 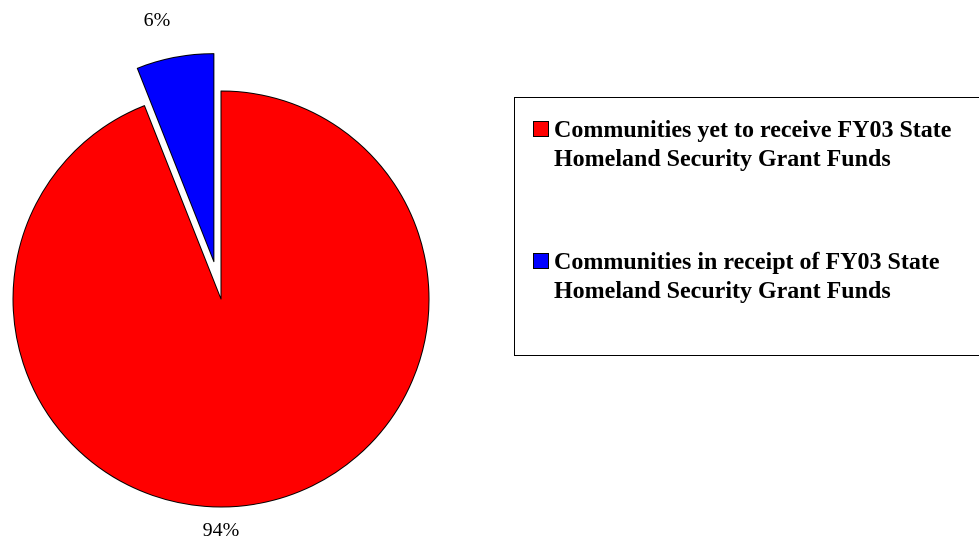 What do you see at coordinates (175, 158) in the screenshot?
I see `pie-slice-in-receipt` at bounding box center [175, 158].